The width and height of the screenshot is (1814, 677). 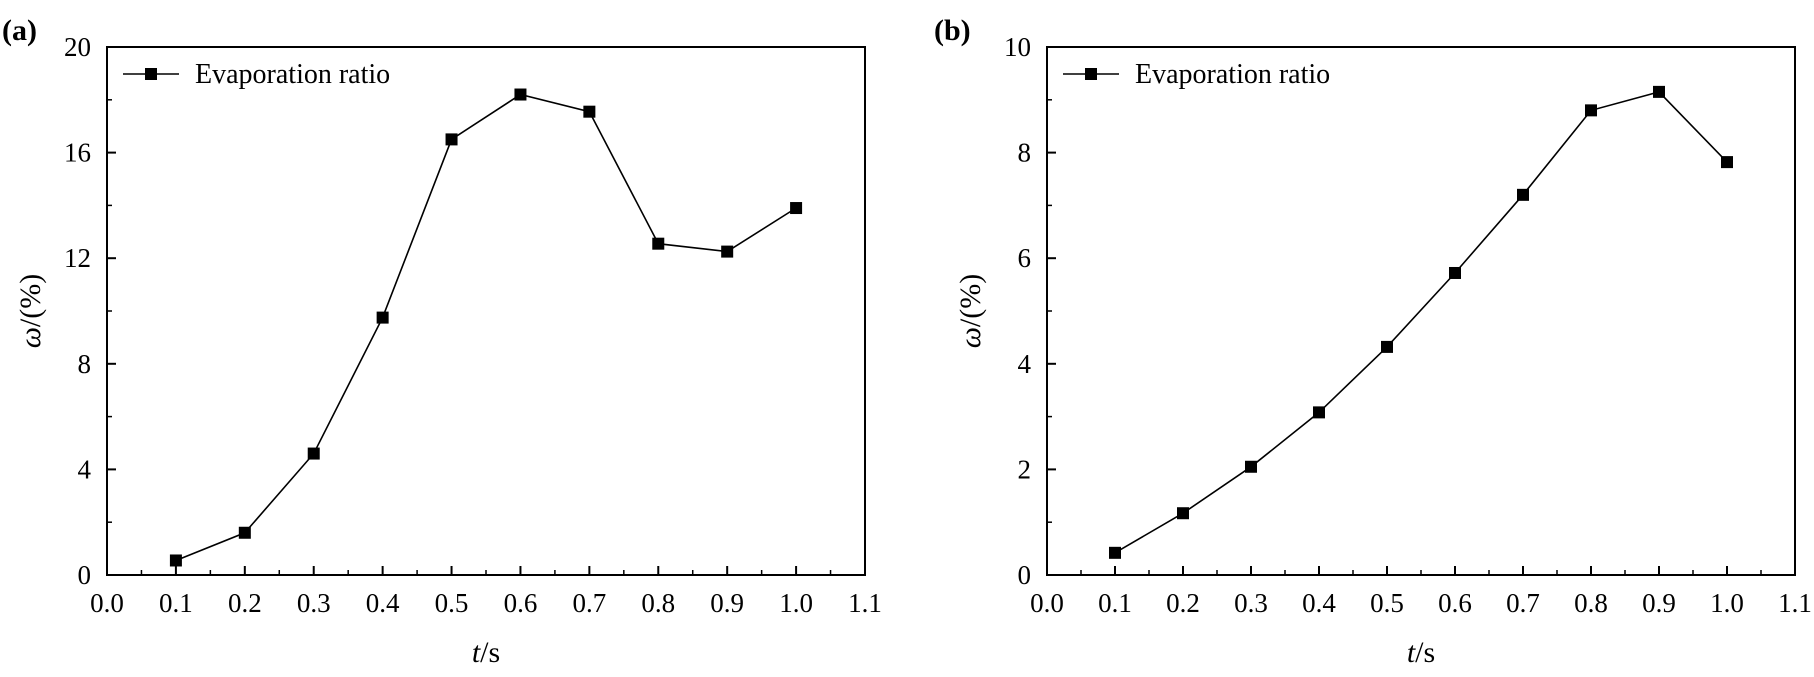 I want to click on panel-b-y-tick-label: 8, so click(x=1025, y=153).